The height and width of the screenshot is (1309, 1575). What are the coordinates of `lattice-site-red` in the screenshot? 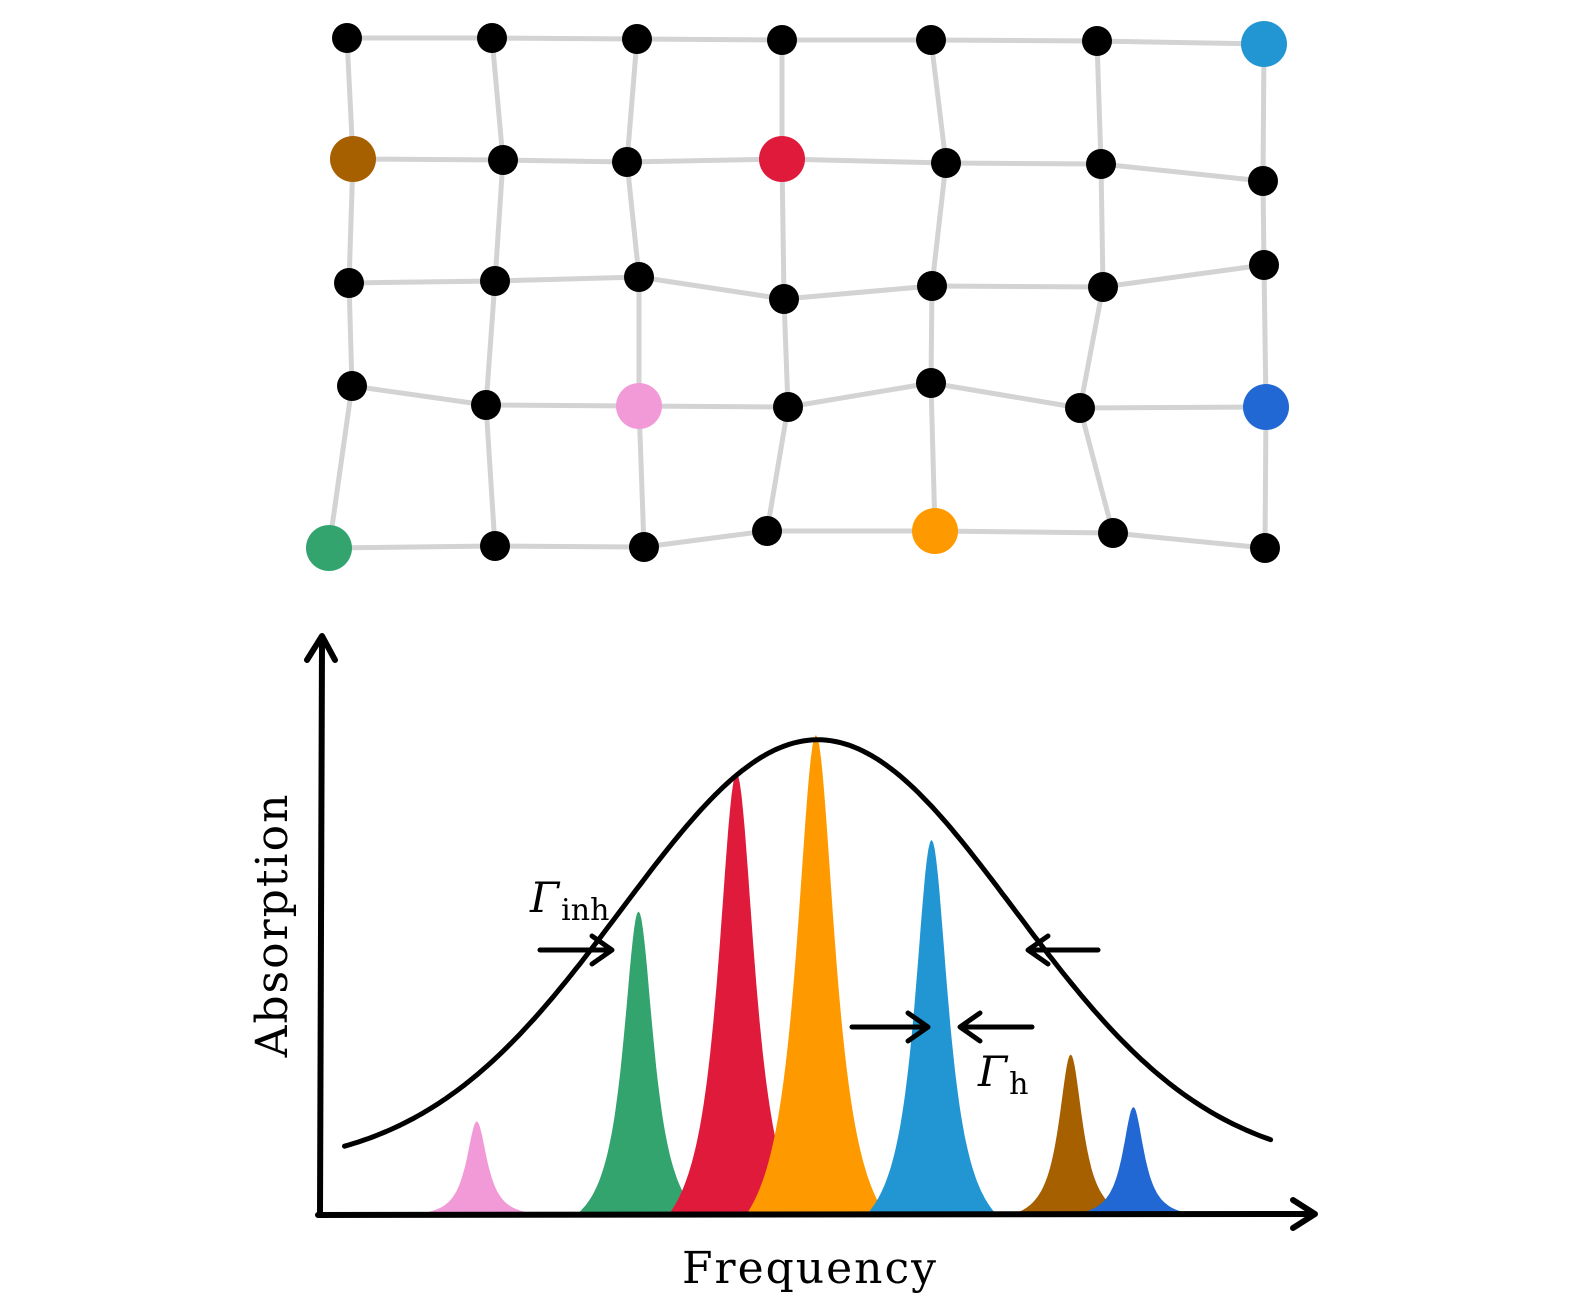 It's located at (782, 159).